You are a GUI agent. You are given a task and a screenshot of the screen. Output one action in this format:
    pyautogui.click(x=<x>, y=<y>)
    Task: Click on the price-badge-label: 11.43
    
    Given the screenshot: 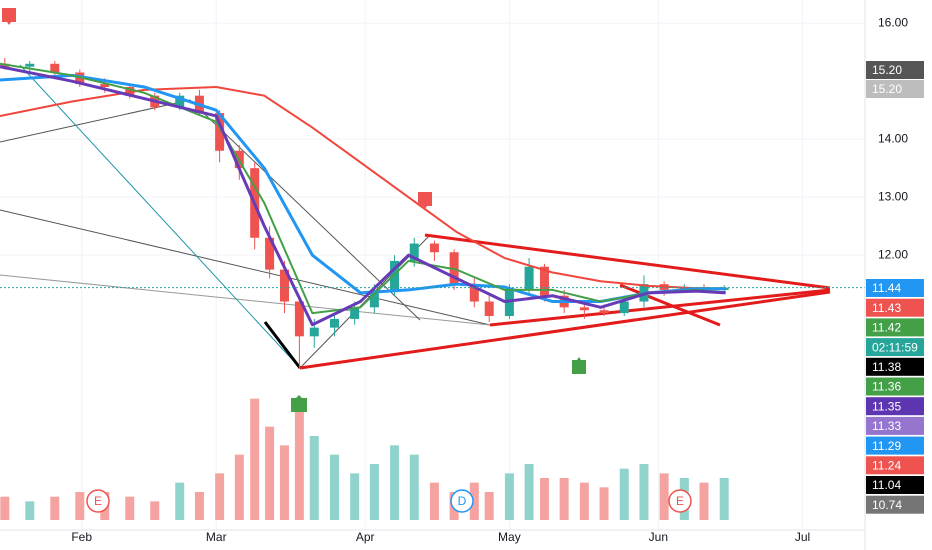 What is the action you would take?
    pyautogui.click(x=886, y=308)
    